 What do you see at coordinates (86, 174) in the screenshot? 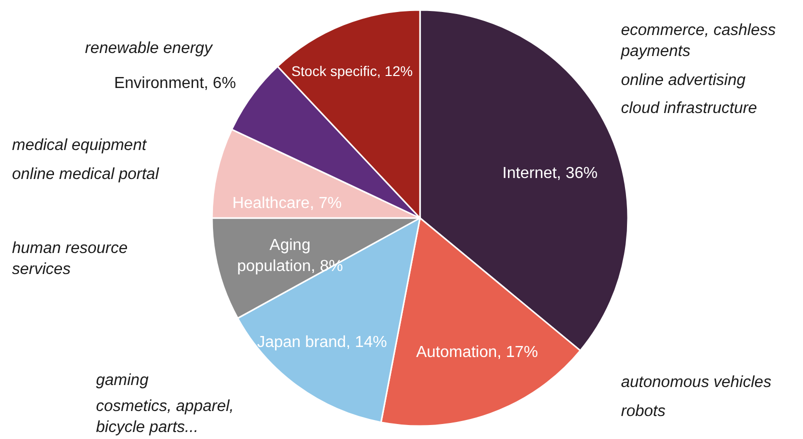
I see `text: online medical portal` at bounding box center [86, 174].